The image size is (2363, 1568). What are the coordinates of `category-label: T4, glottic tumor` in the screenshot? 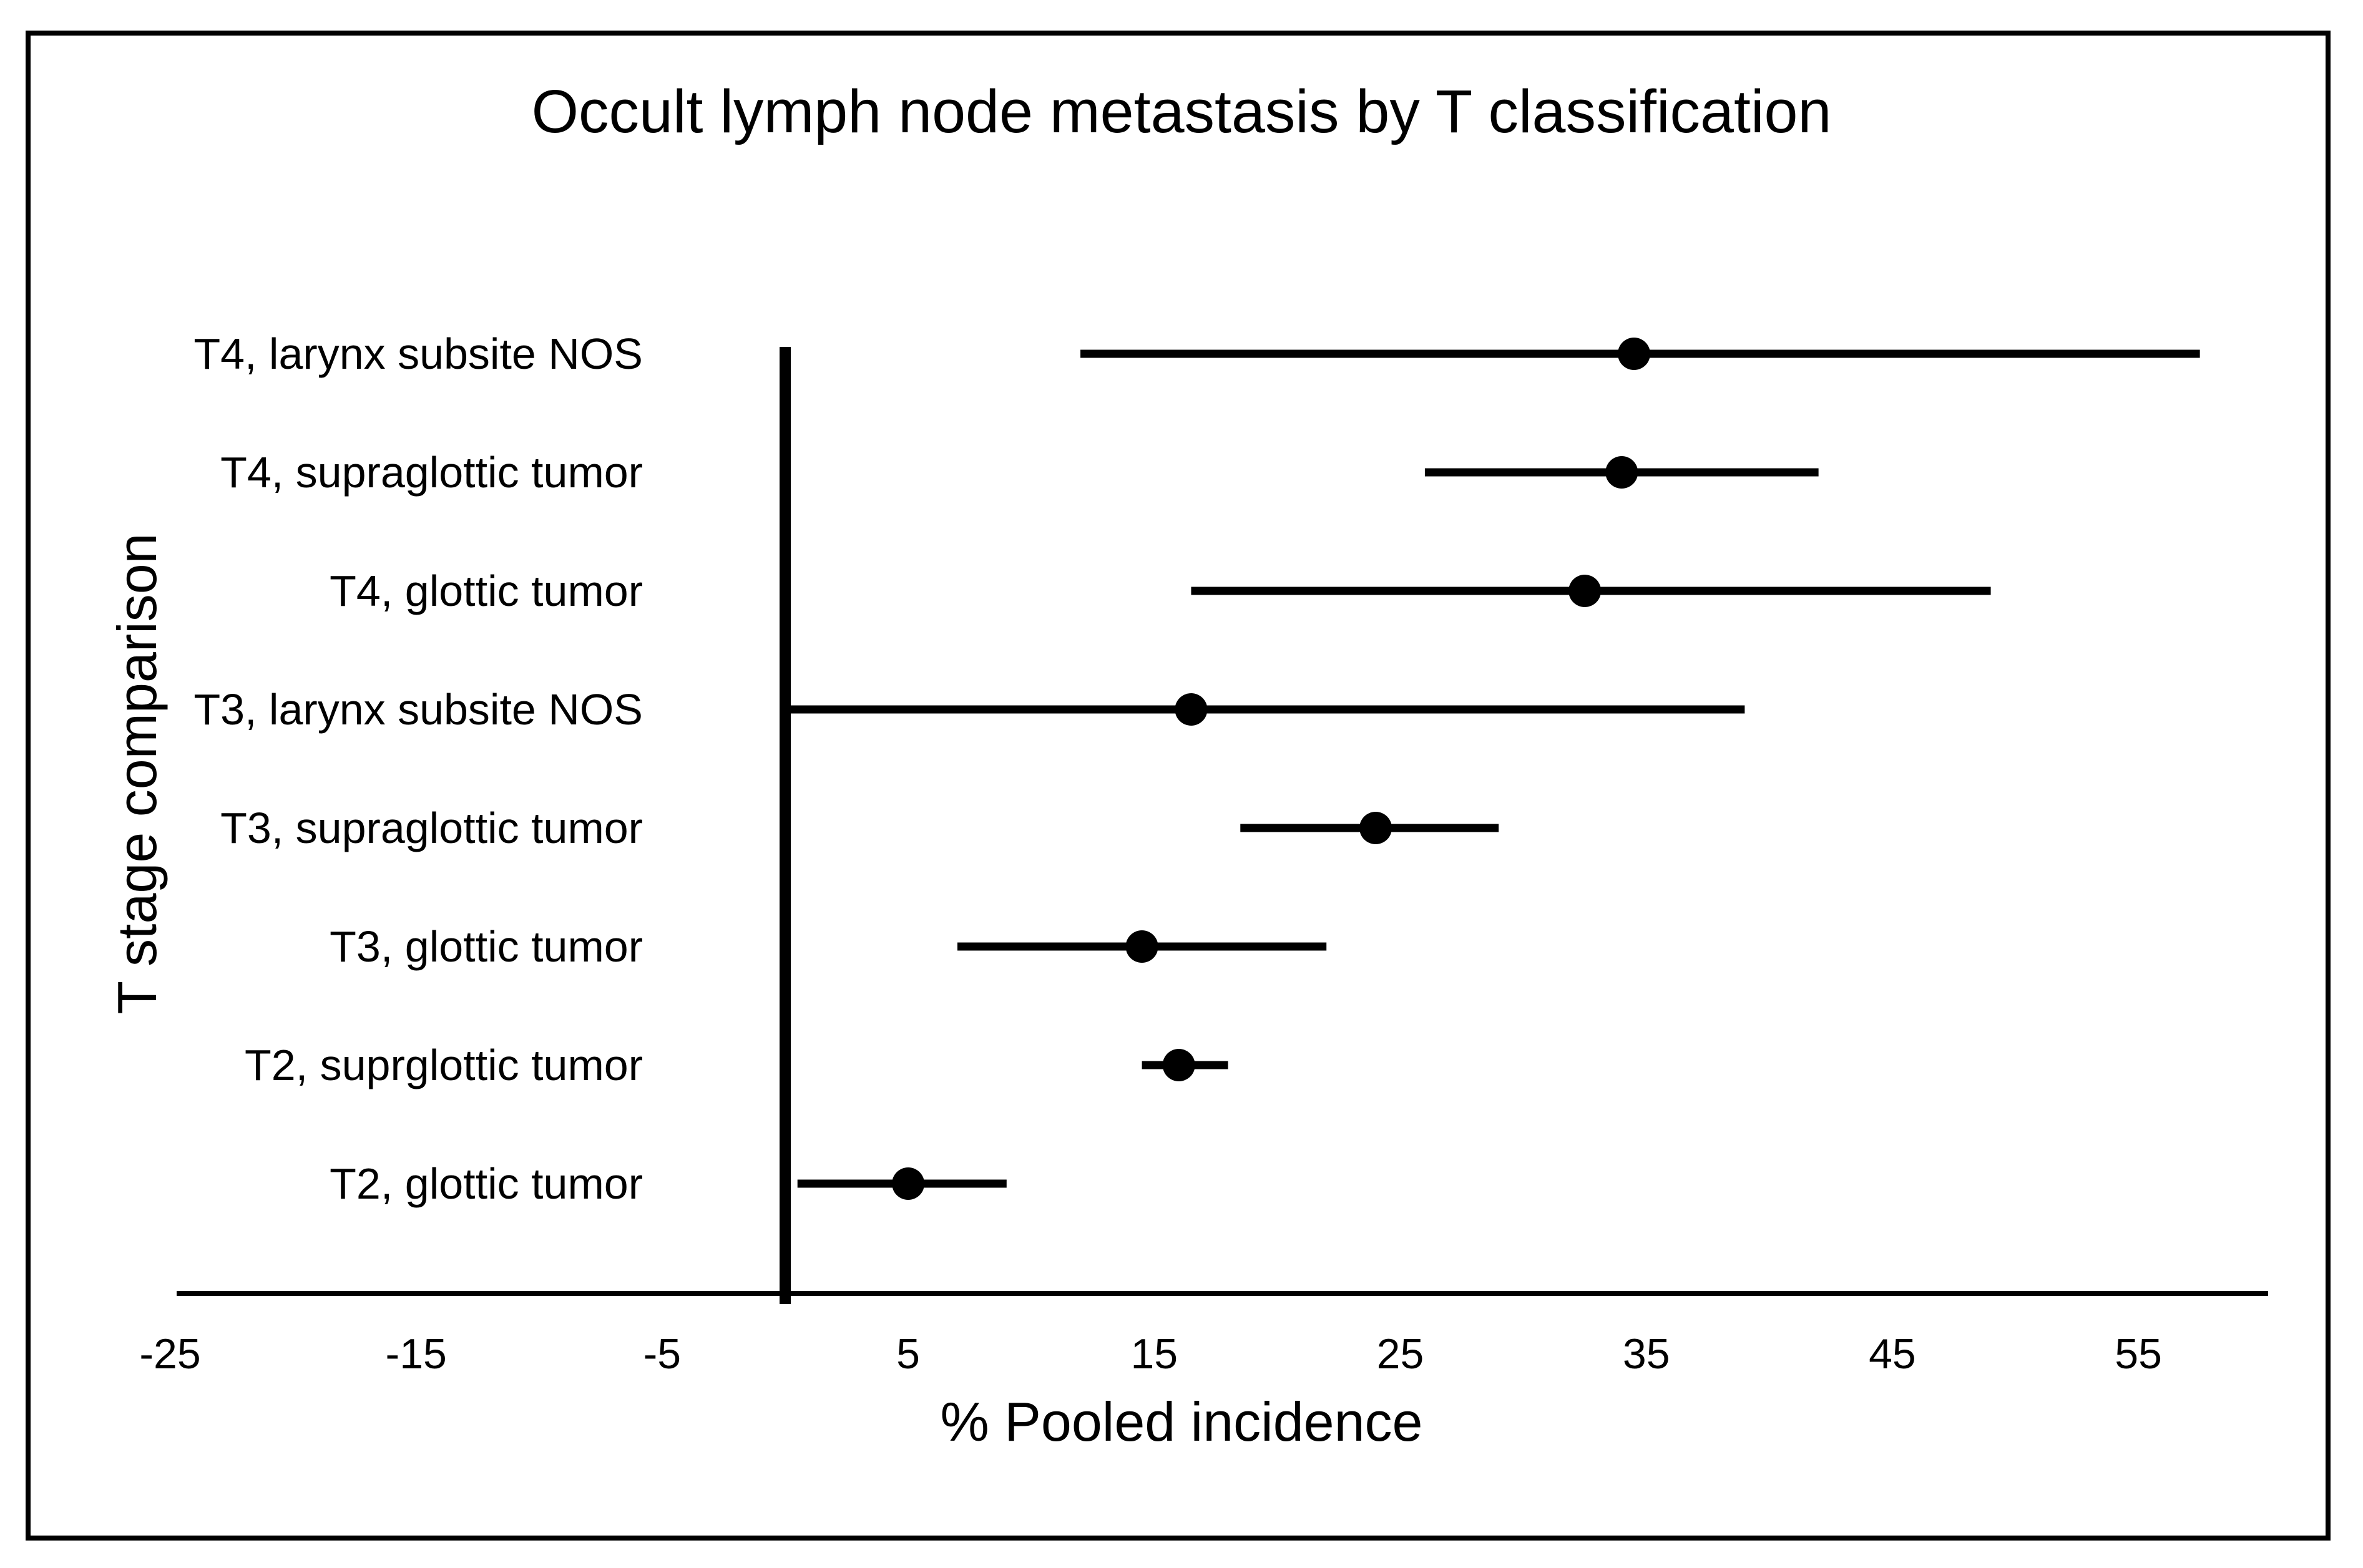 It's located at (486, 591).